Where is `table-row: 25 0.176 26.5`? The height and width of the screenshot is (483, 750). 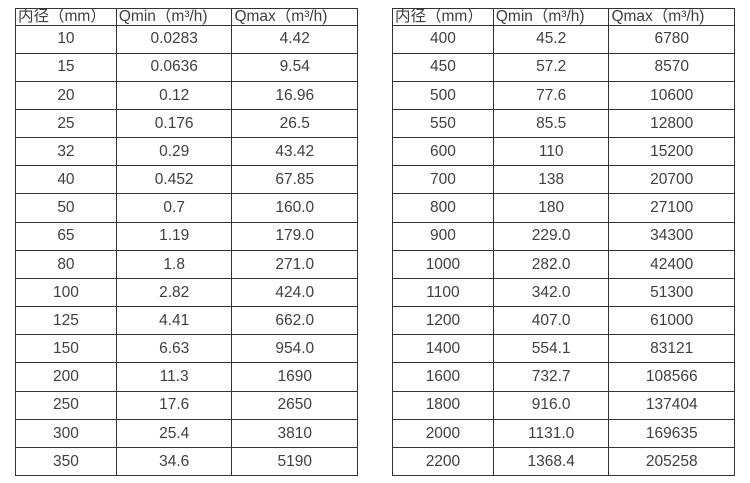
table-row: 25 0.176 26.5 is located at coordinates (186, 123).